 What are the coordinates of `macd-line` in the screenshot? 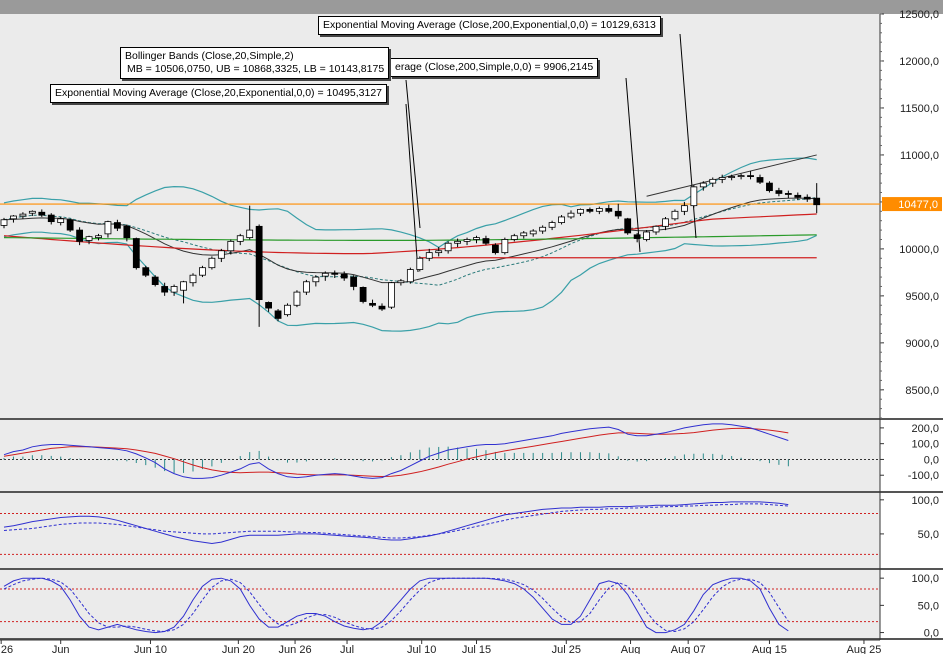 It's located at (396, 451).